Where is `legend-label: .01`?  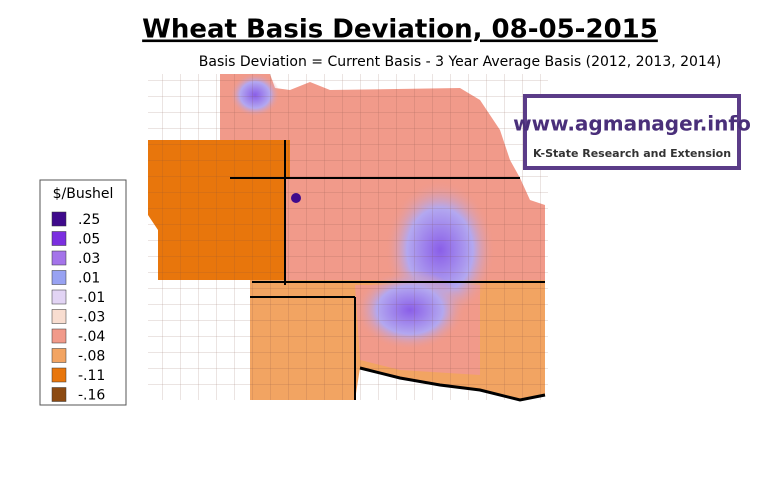 legend-label: .01 is located at coordinates (89, 279).